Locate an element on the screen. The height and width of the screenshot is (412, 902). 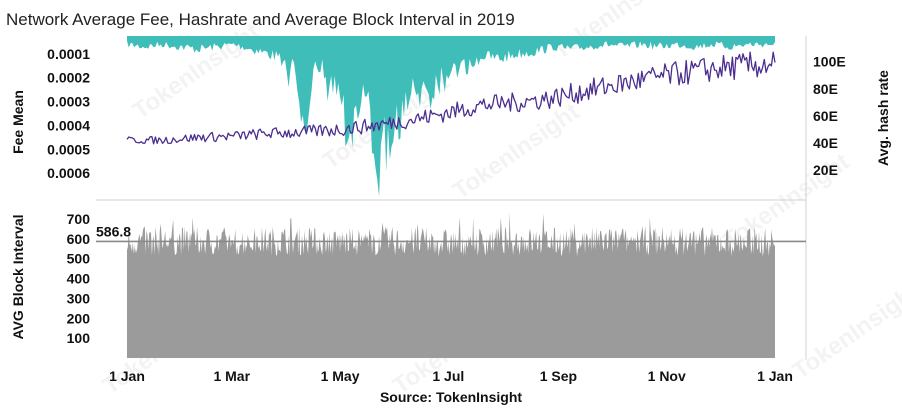
hash-rate-tick-label: 80E is located at coordinates (825, 89).